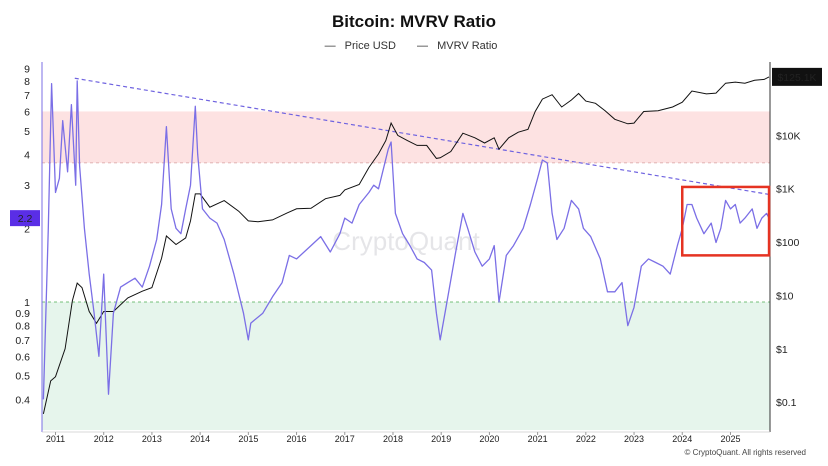 This screenshot has width=828, height=466. Describe the element at coordinates (406, 137) in the screenshot. I see `upper-zone-band` at that location.